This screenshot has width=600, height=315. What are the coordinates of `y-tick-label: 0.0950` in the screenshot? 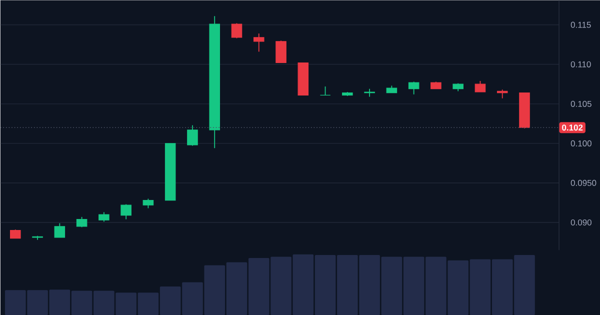 It's located at (583, 183).